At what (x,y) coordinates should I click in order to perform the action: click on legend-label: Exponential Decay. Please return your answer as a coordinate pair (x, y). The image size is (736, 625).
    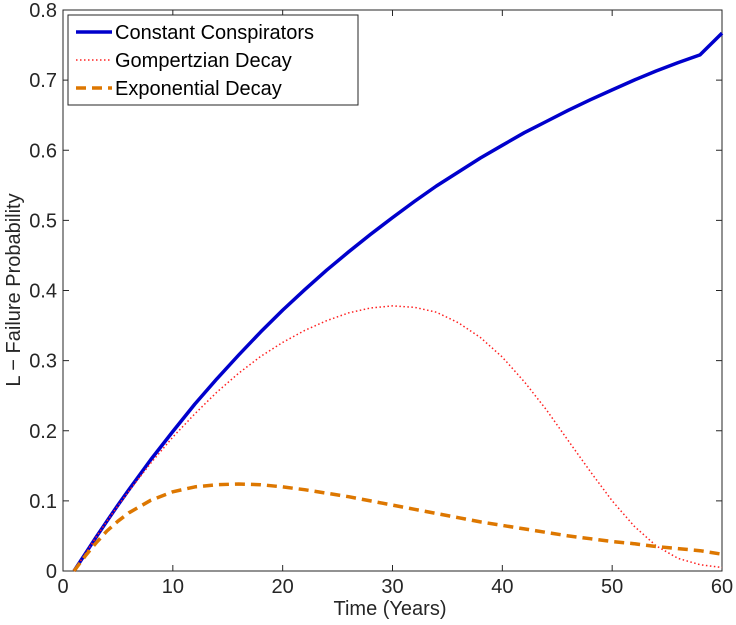
    Looking at the image, I should click on (198, 89).